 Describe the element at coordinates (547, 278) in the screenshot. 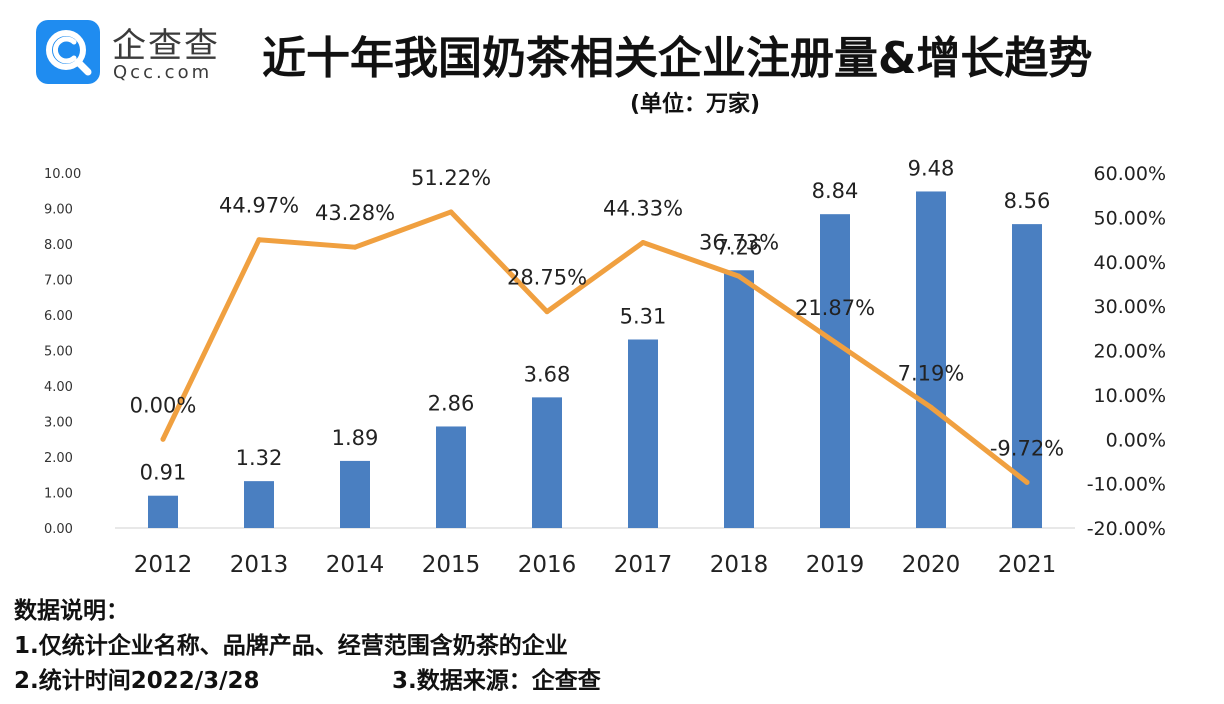

I see `growth-data-label: 28.75%` at that location.